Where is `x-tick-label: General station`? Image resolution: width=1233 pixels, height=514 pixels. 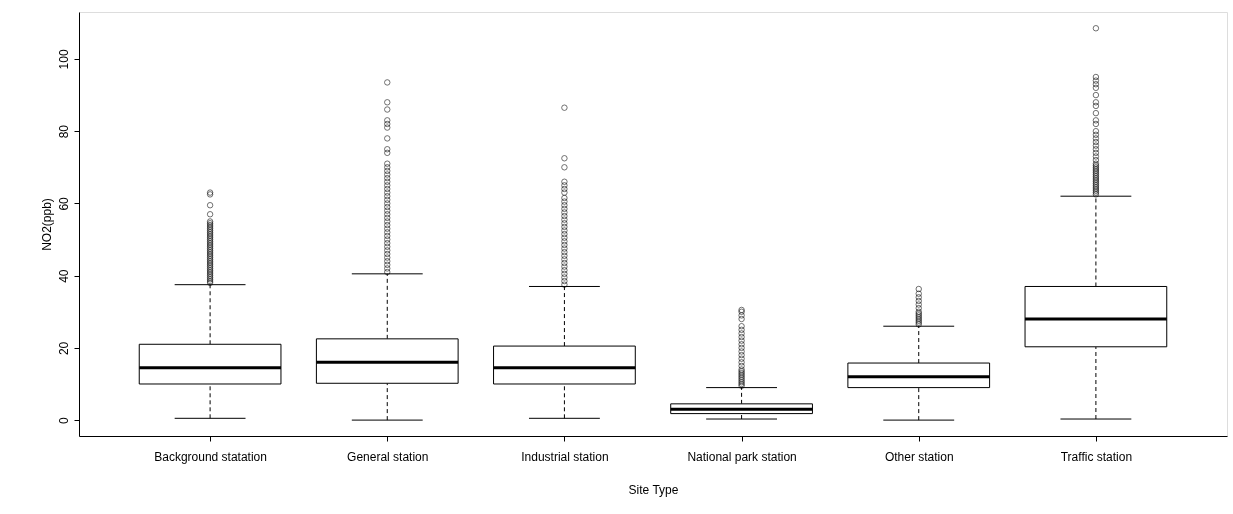
x-tick-label: General station is located at coordinates (388, 456).